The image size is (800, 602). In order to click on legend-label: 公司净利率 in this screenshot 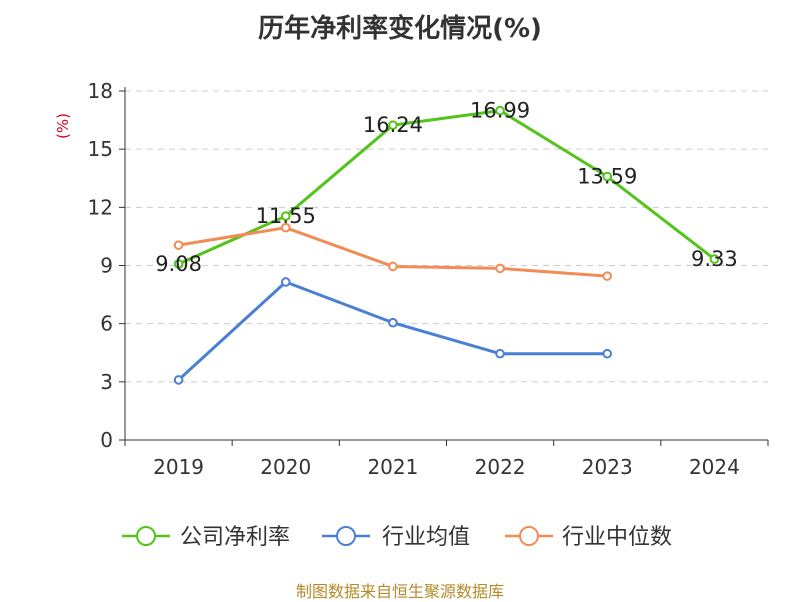, I will do `click(235, 537)`.